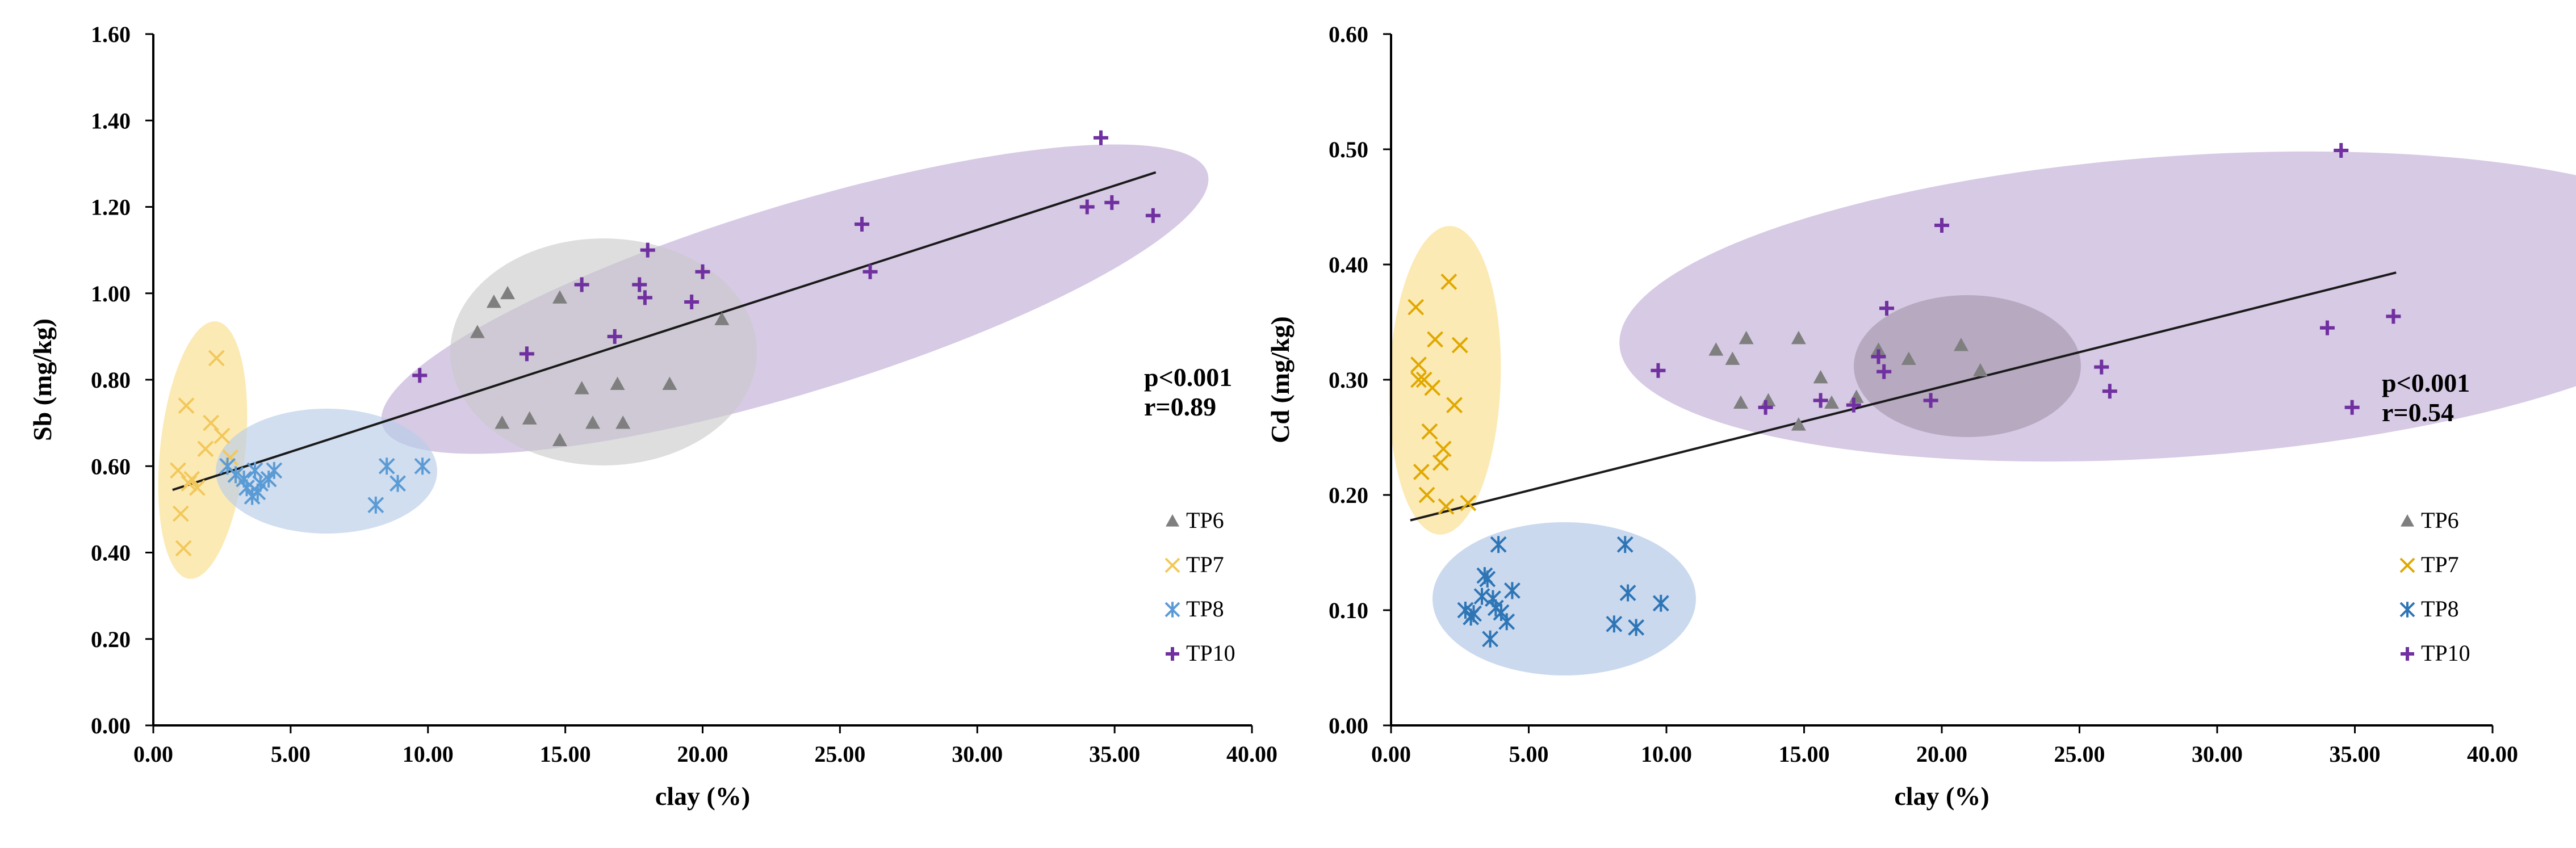 This screenshot has width=2576, height=848. I want to click on y-tick-label: 0.10, so click(1348, 610).